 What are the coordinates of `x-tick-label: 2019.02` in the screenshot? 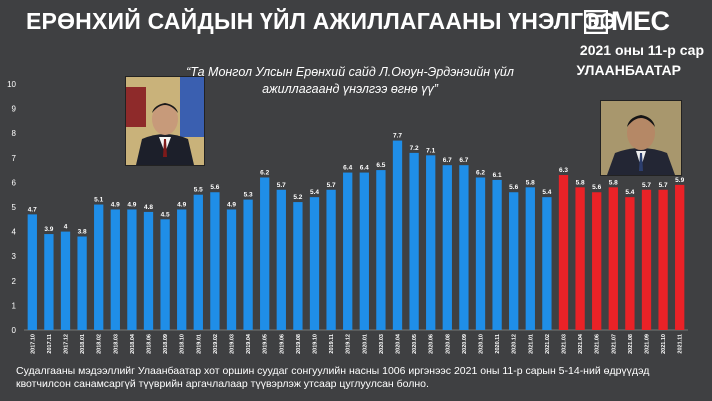 It's located at (216, 344).